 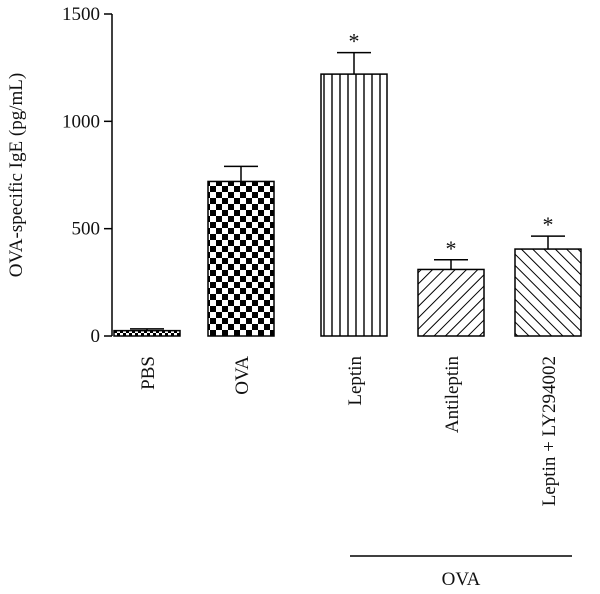 I want to click on y-tick-label: 1500, so click(x=81, y=14).